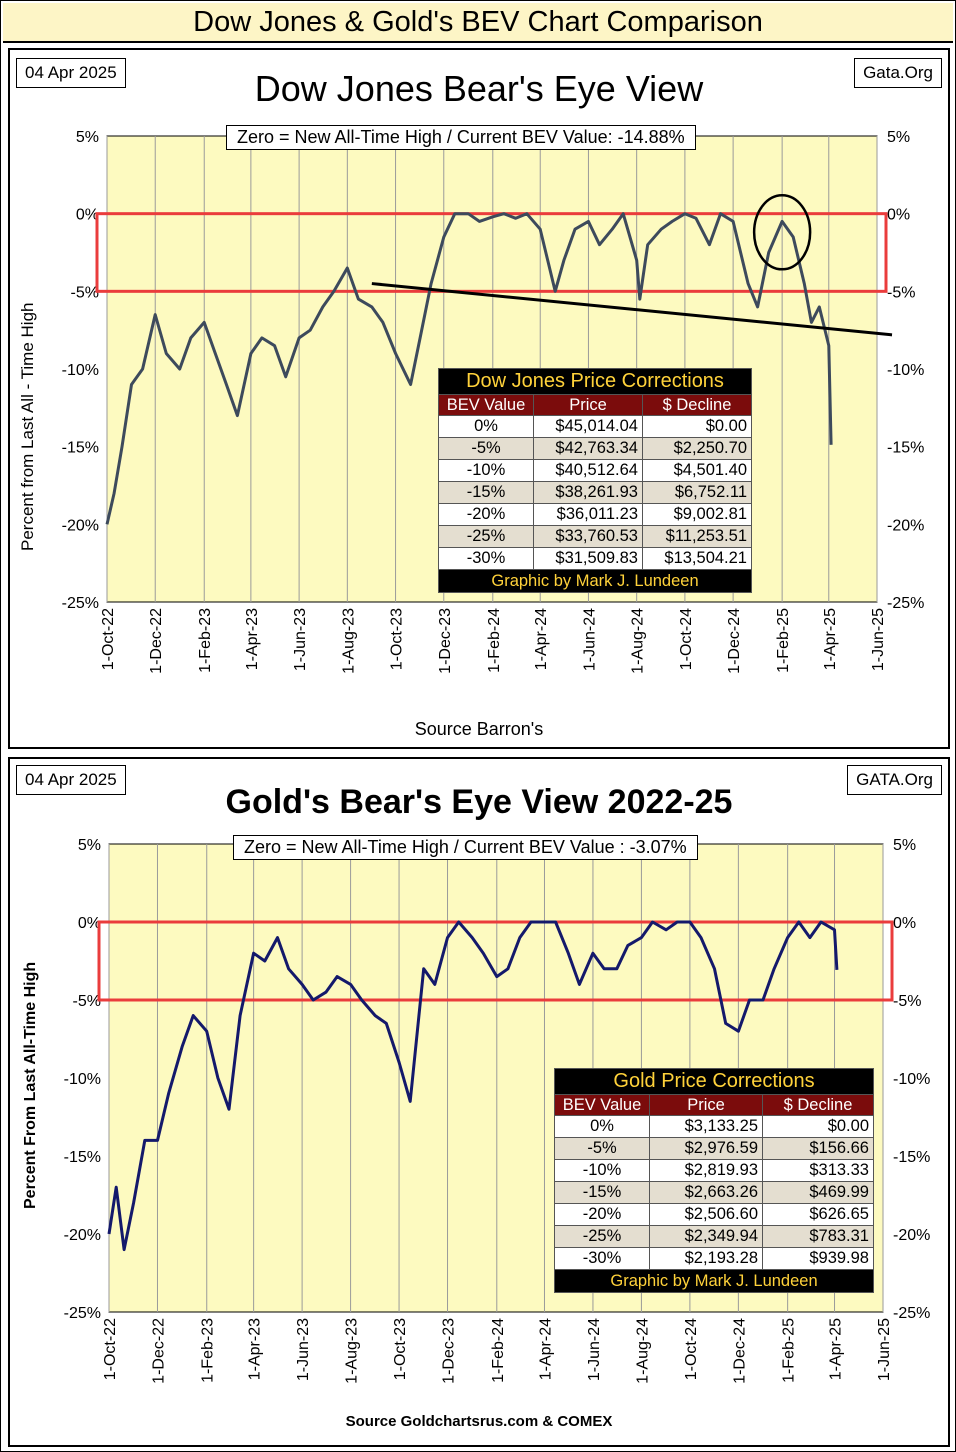 This screenshot has height=1452, width=956. I want to click on dow-table-title: Dow Jones Price Corrections, so click(595, 381).